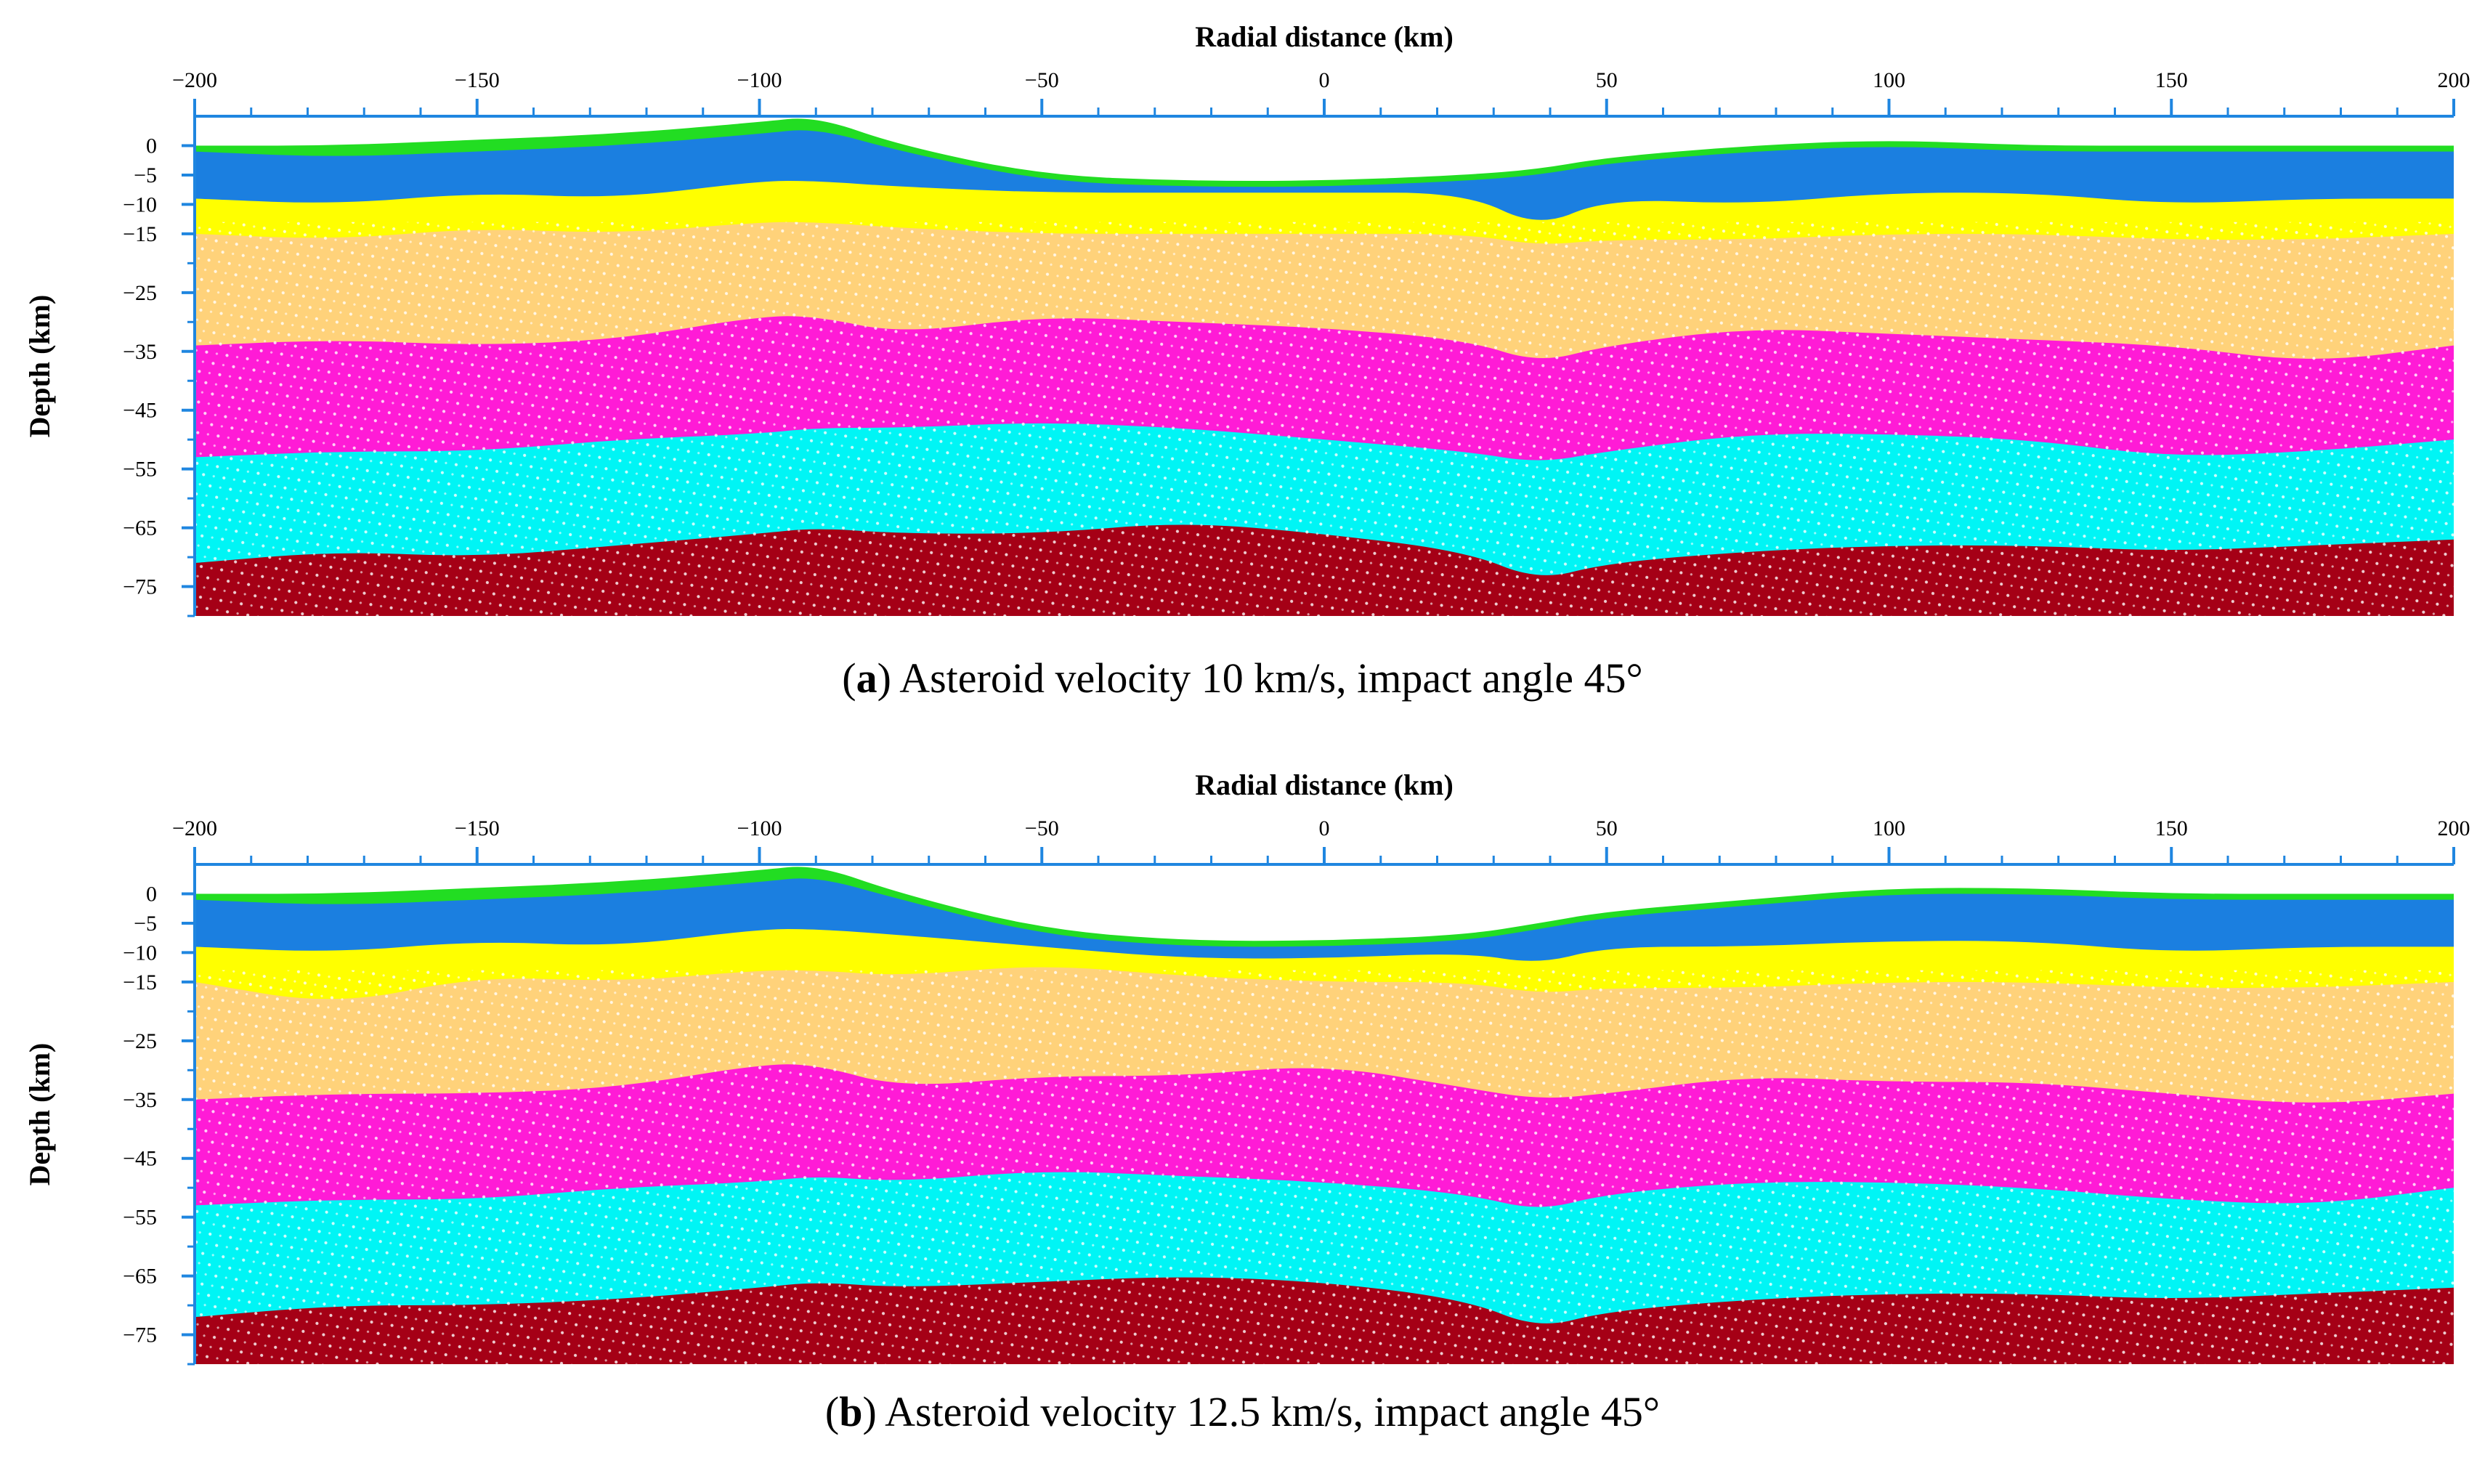  I want to click on y-tick-label--75-b: −75, so click(140, 1335).